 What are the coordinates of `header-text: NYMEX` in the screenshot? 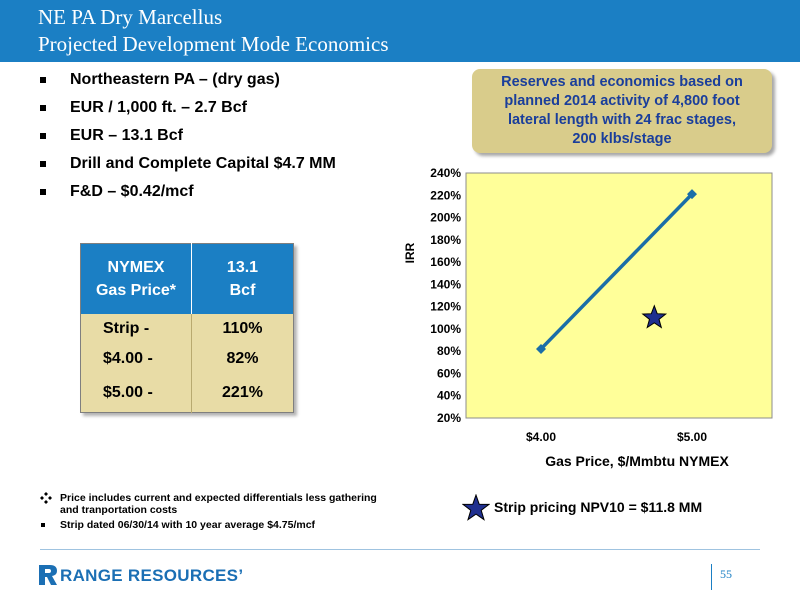 It's located at (136, 267).